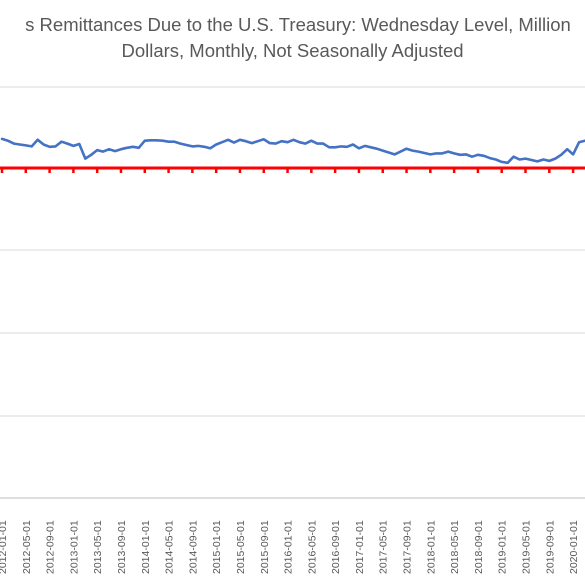  Describe the element at coordinates (574, 547) in the screenshot. I see `x-tick-label: 2020-01-01` at that location.